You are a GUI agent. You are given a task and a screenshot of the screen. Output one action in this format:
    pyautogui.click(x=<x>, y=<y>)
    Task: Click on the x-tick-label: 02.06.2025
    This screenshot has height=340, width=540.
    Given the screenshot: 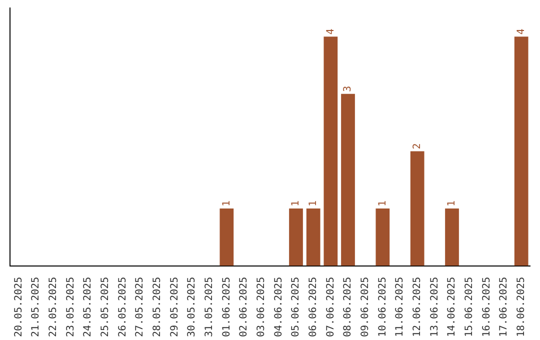 What is the action you would take?
    pyautogui.click(x=244, y=307)
    